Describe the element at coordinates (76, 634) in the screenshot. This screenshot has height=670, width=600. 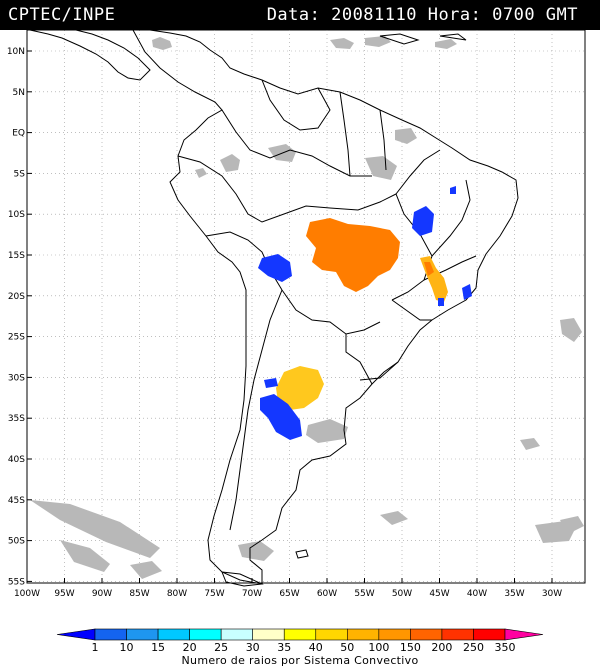
I see `legend-arrow-low` at that location.